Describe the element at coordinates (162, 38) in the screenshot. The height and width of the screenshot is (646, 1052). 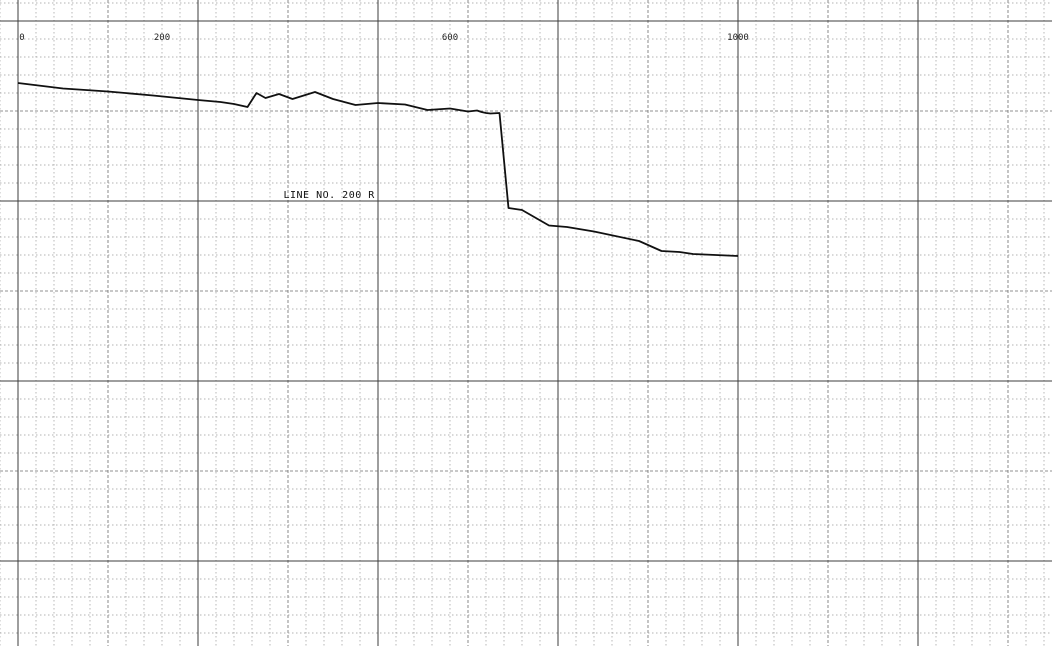
I see `x-tick-label: 200` at that location.